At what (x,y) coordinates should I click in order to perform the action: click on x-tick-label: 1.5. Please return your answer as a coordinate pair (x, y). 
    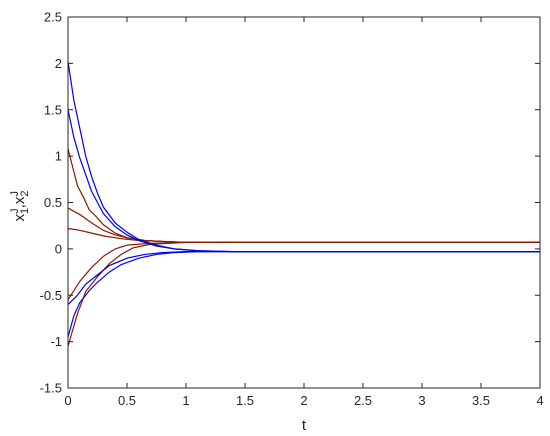
    Looking at the image, I should click on (245, 400).